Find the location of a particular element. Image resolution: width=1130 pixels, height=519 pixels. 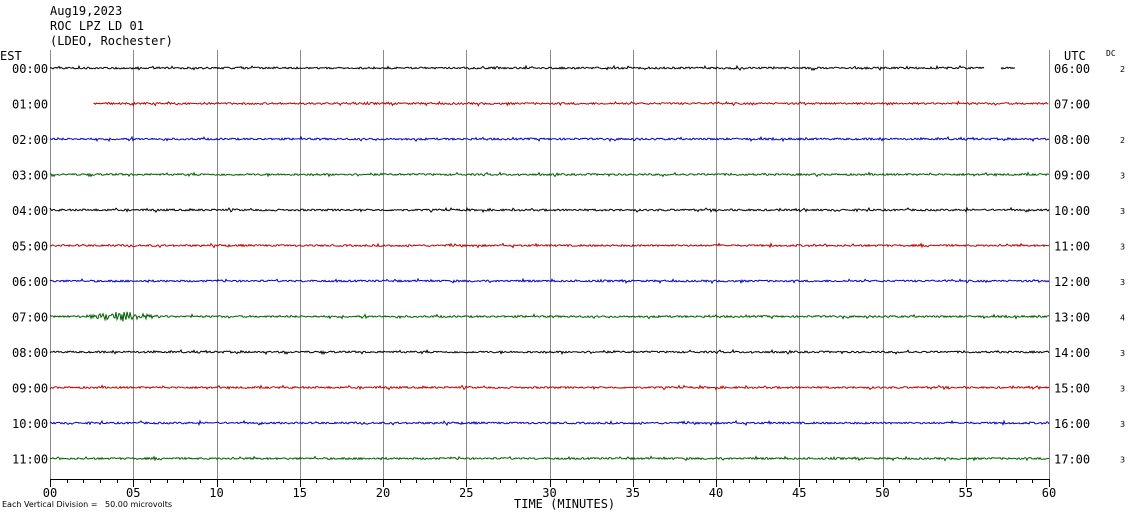

x-tick-label-60: 60 is located at coordinates (1049, 493).